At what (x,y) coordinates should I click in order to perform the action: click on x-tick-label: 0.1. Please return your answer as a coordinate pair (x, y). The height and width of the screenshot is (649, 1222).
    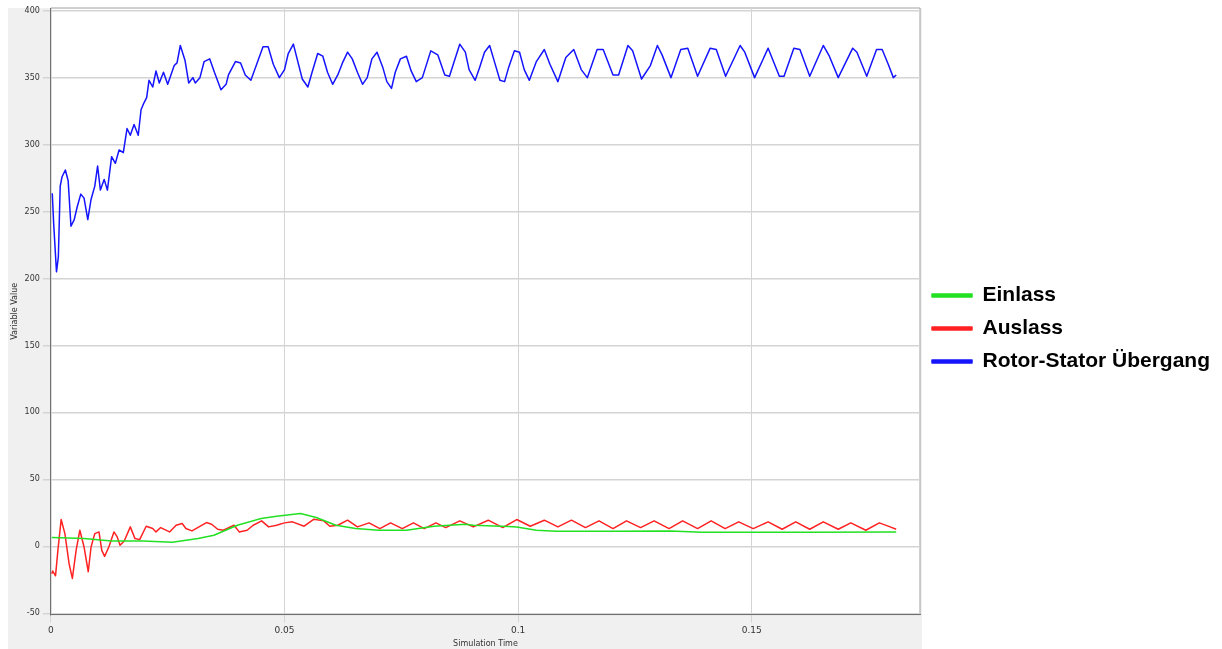
    Looking at the image, I should click on (518, 630).